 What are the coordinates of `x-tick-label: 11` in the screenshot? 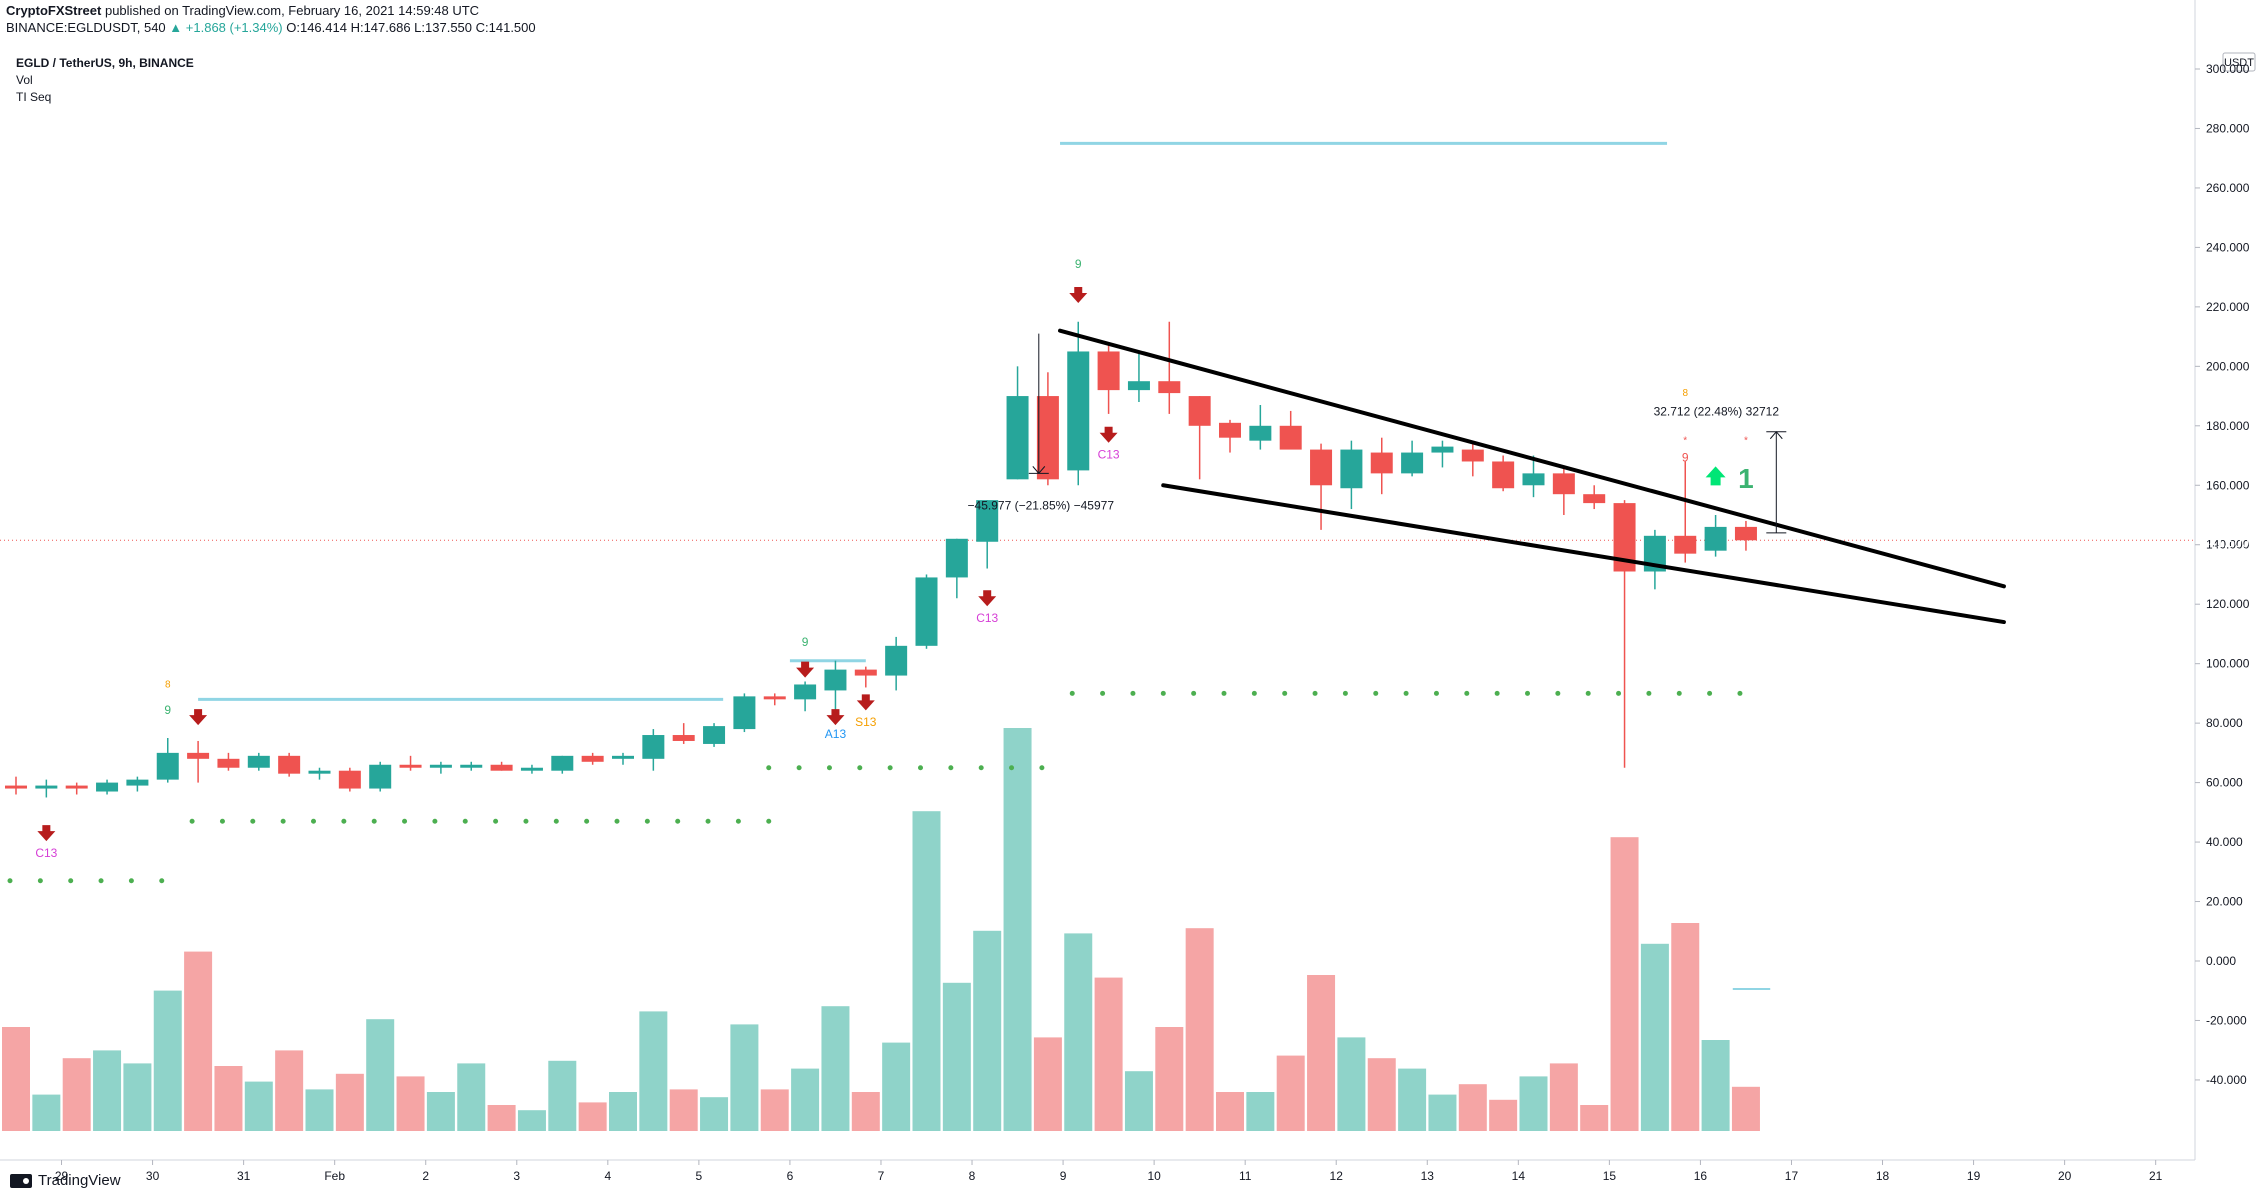 It's located at (1245, 1176).